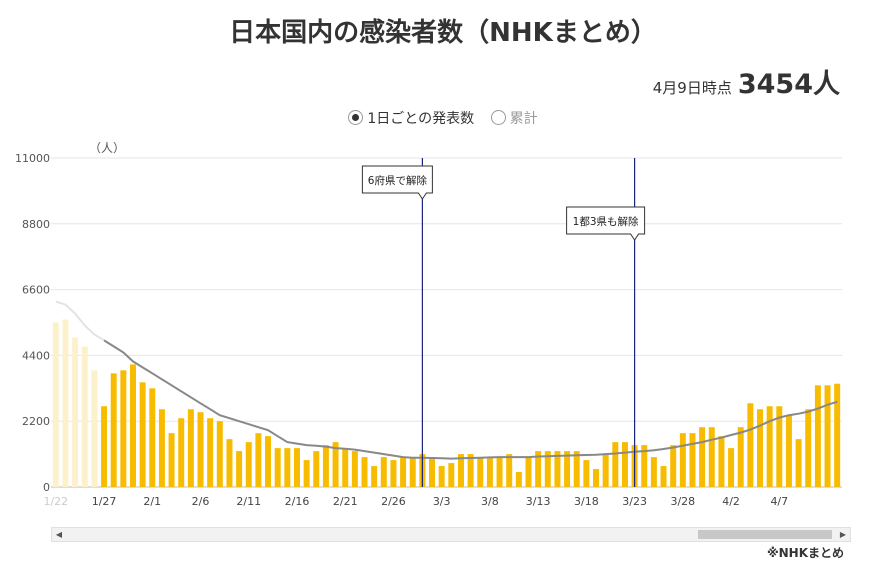 This screenshot has height=569, width=886. I want to click on cumulative-option-label: 累計, so click(523, 119).